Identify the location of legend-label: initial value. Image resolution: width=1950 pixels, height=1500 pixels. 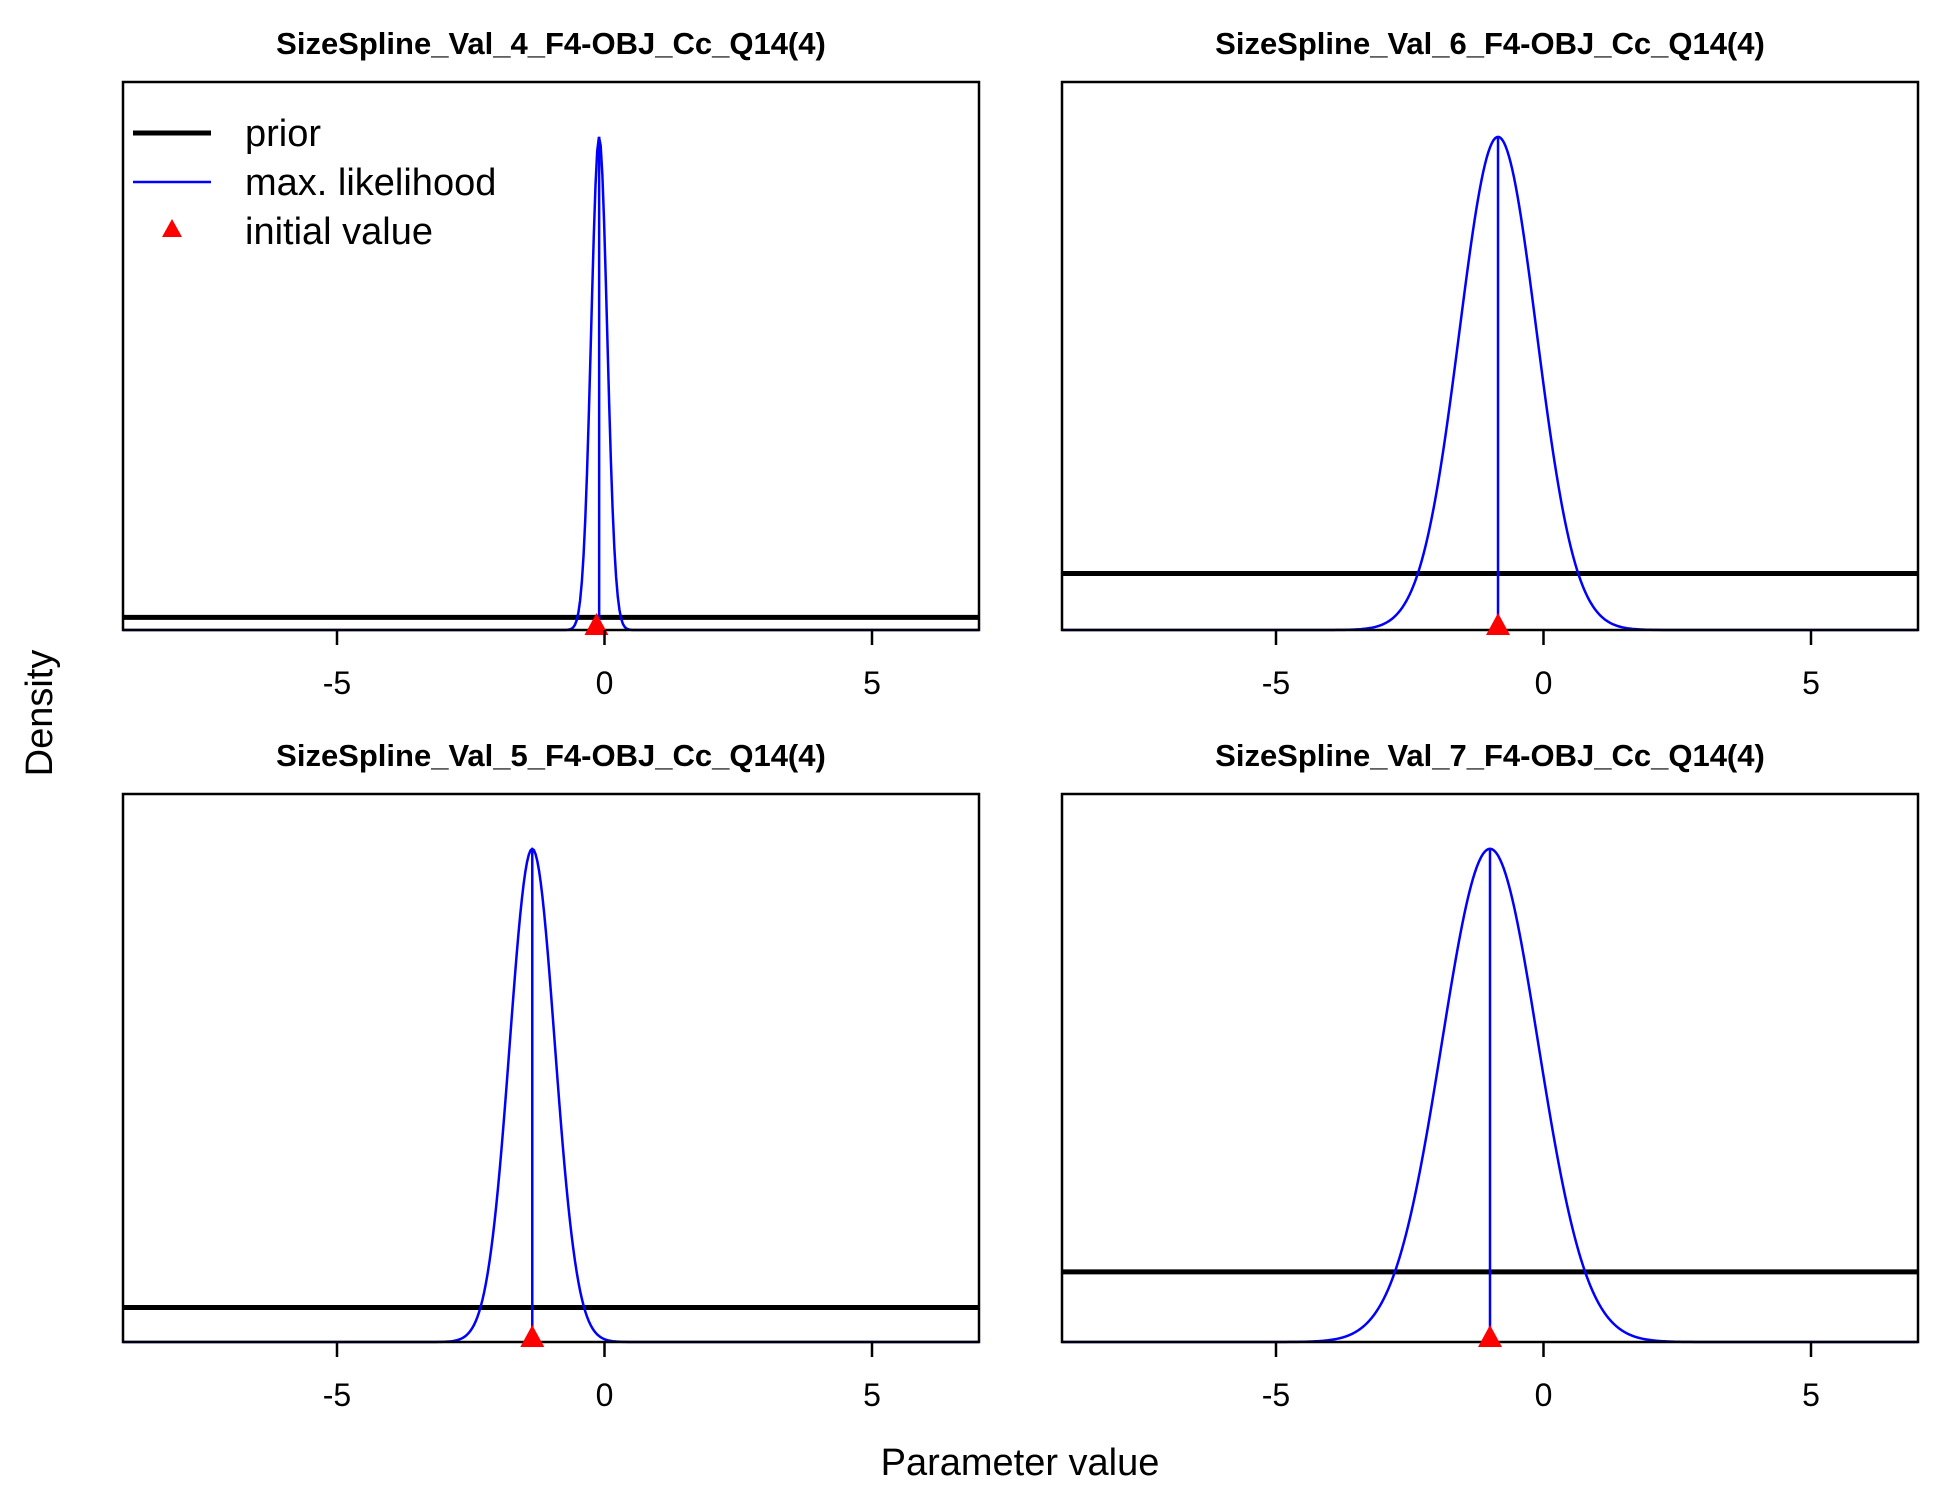
(339, 232).